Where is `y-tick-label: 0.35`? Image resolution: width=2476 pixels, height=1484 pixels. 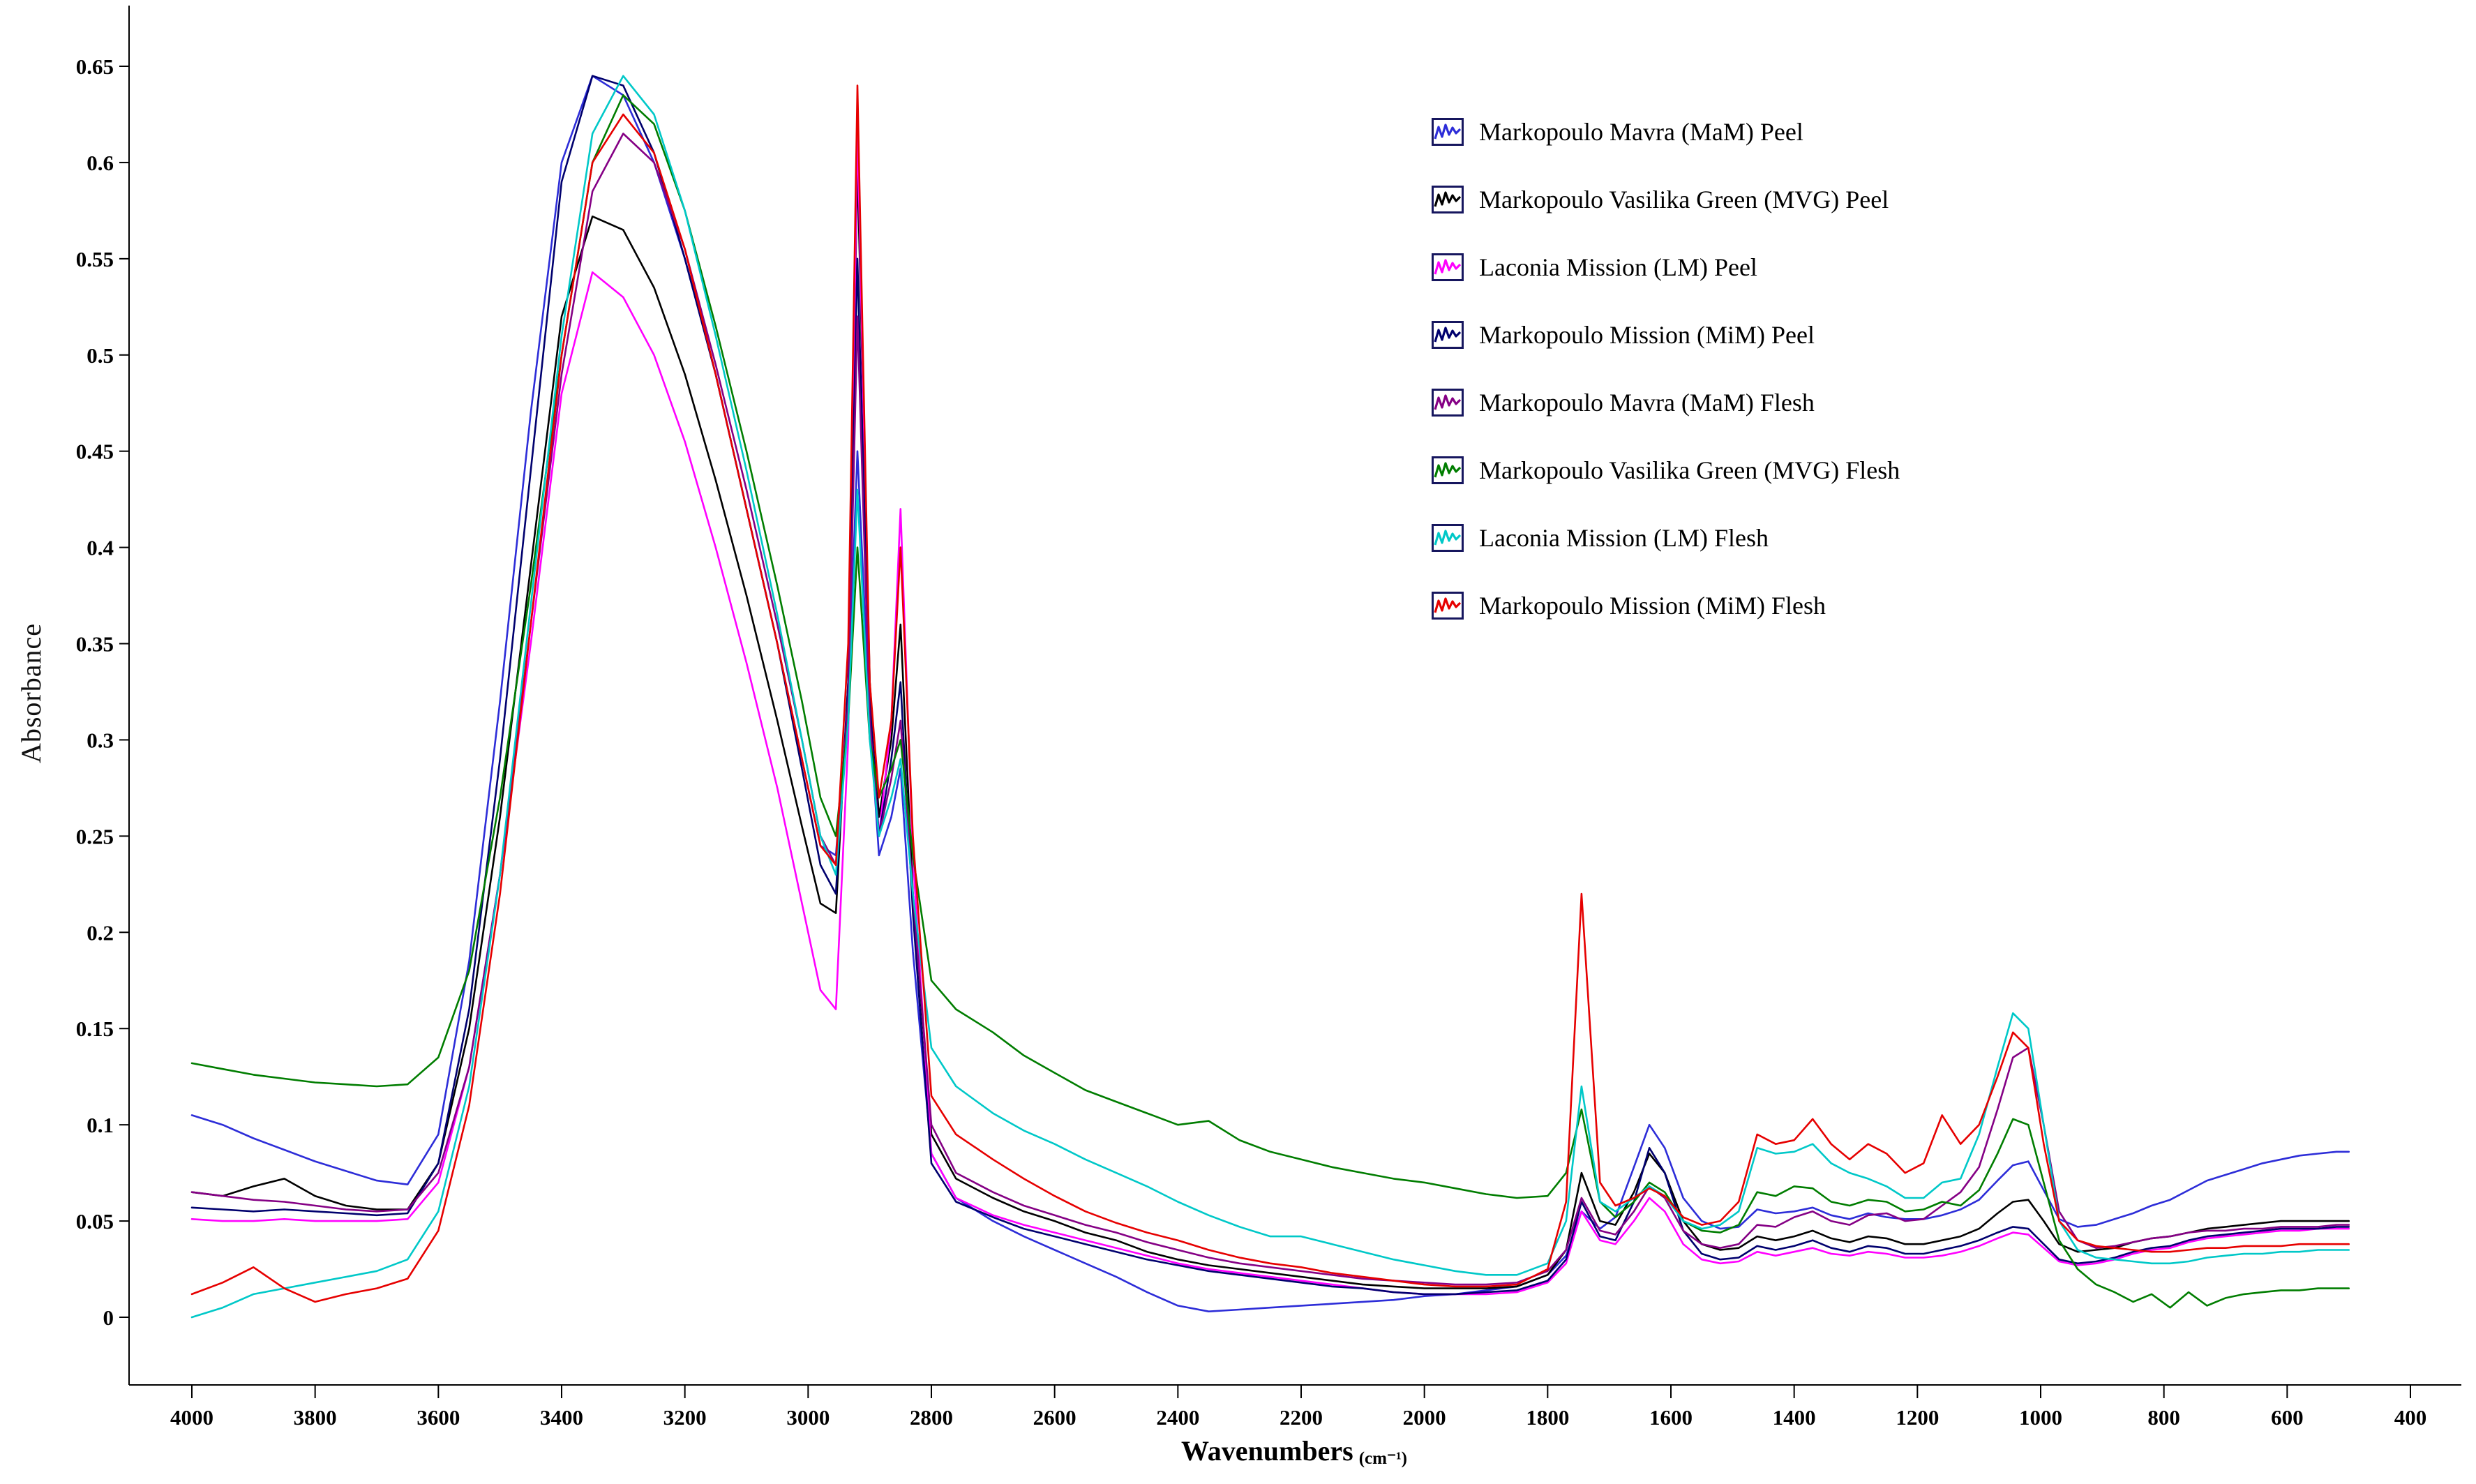
y-tick-label: 0.35 is located at coordinates (95, 645).